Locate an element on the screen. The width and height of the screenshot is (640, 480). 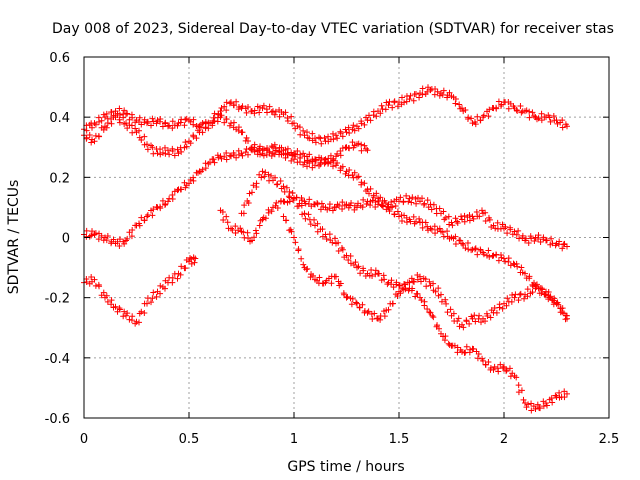
y-tick-label: 0 is located at coordinates (66, 239).